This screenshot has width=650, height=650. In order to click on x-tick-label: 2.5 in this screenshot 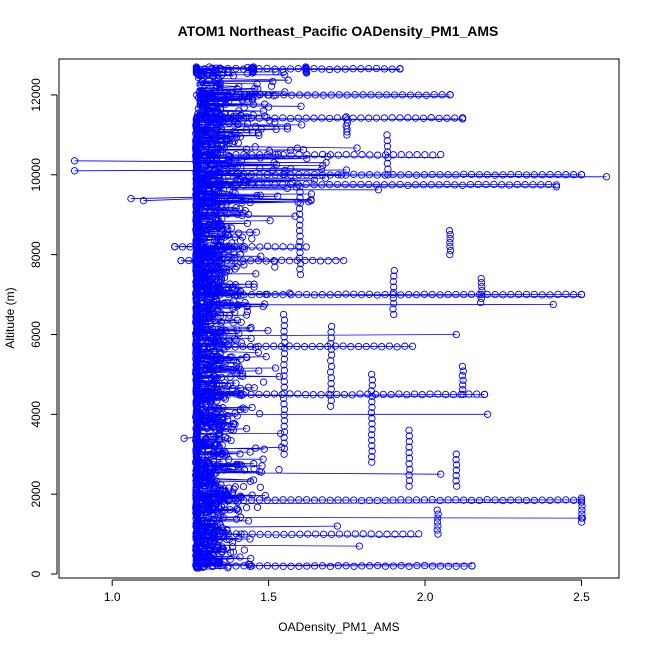, I will do `click(581, 597)`.